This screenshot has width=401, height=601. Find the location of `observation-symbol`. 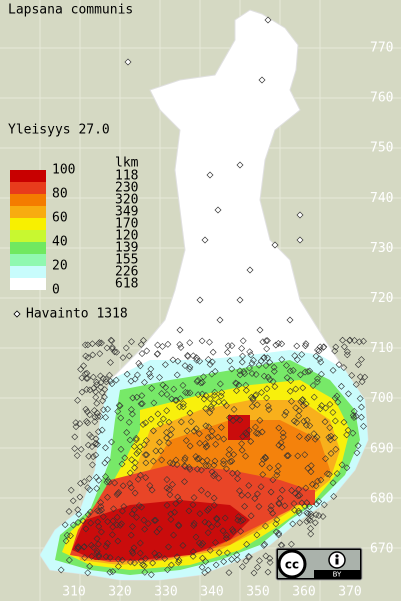

observation-symbol is located at coordinates (17, 314).